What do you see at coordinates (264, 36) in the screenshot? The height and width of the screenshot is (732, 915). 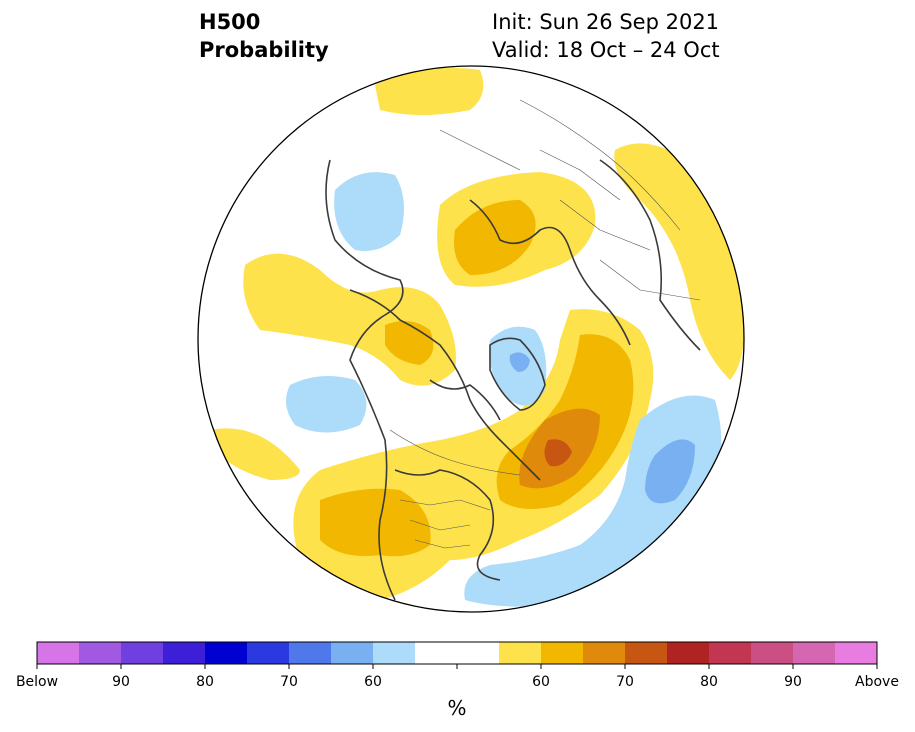 I see `map-title: H500 Probability` at bounding box center [264, 36].